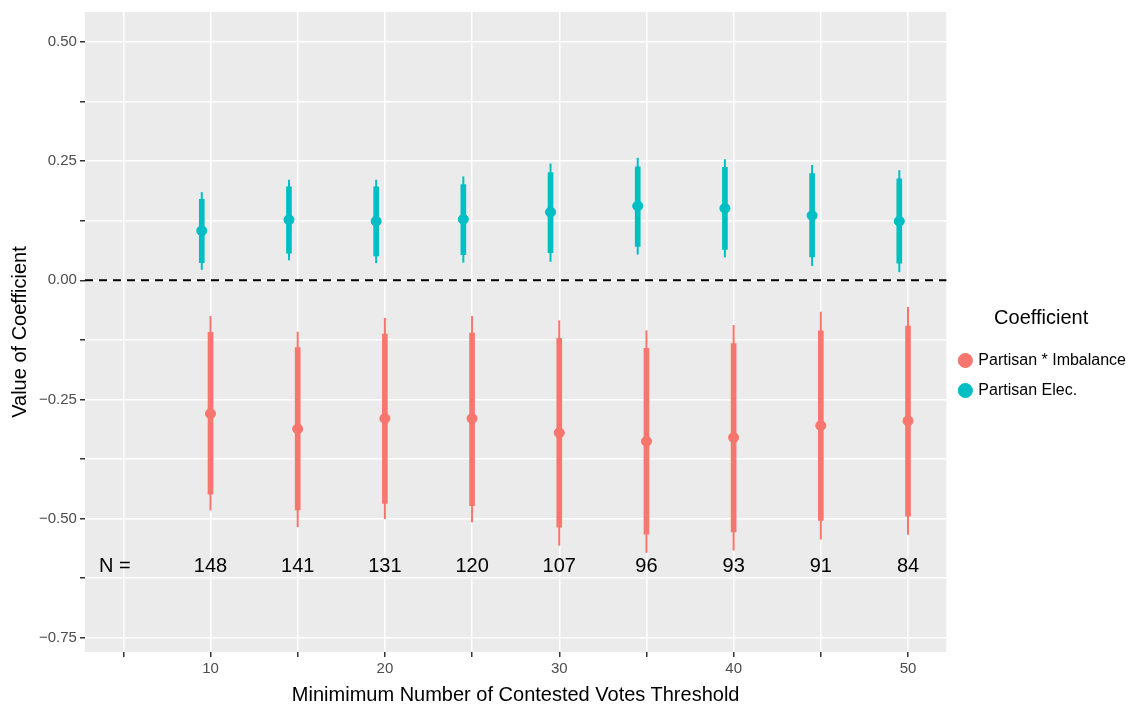 The image size is (1140, 715). I want to click on x-tick-label: 30, so click(559, 668).